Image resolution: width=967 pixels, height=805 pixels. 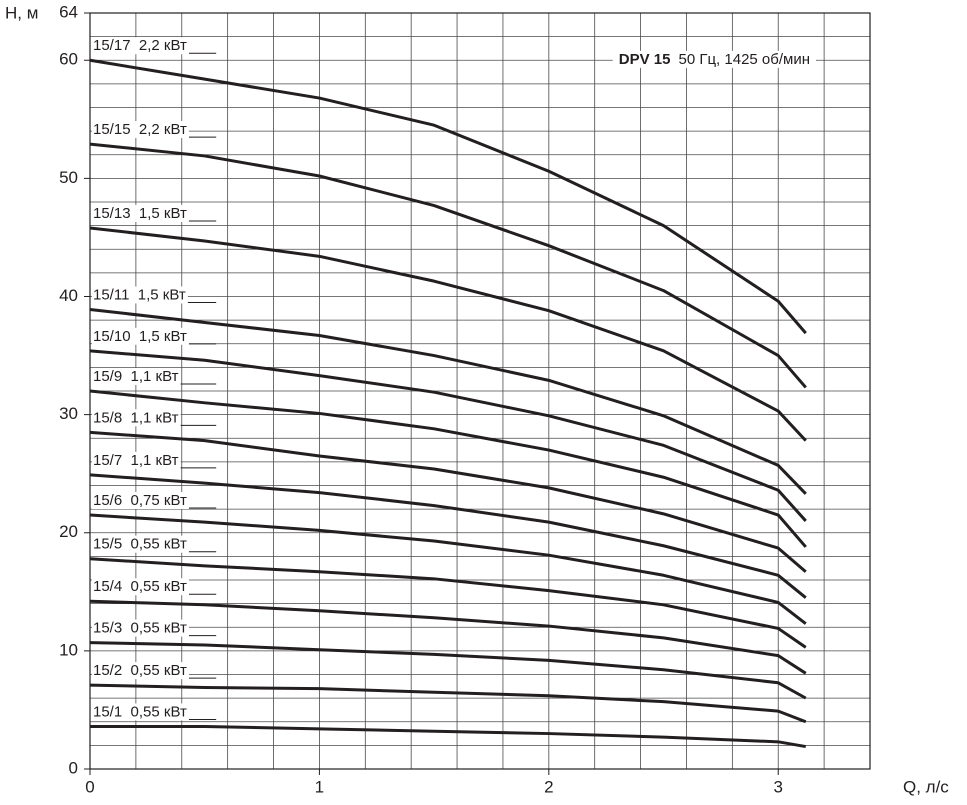 I want to click on series-label: 15/3 0,55 кВт, so click(x=140, y=628).